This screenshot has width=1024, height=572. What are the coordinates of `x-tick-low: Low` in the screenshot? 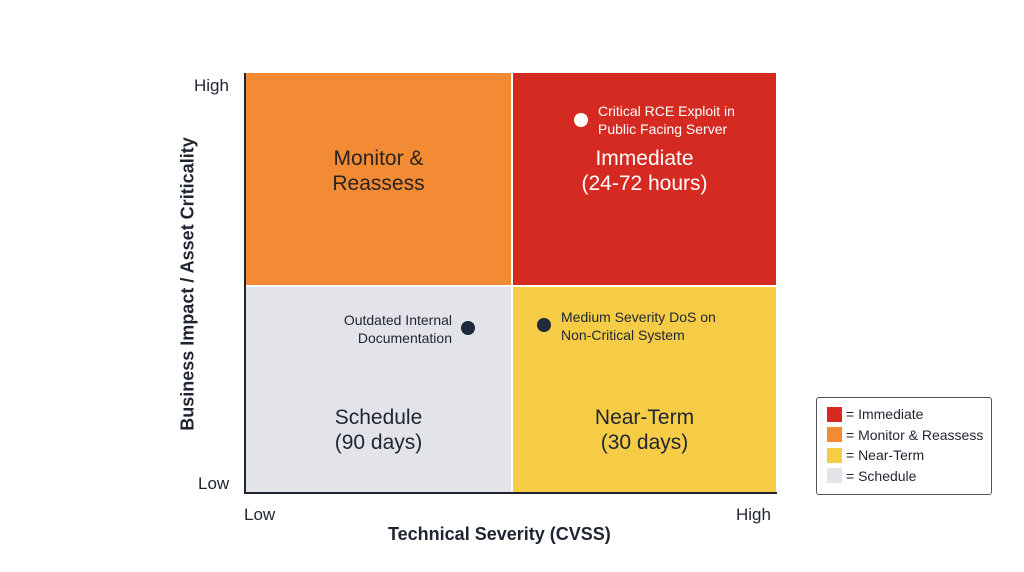 It's located at (260, 514).